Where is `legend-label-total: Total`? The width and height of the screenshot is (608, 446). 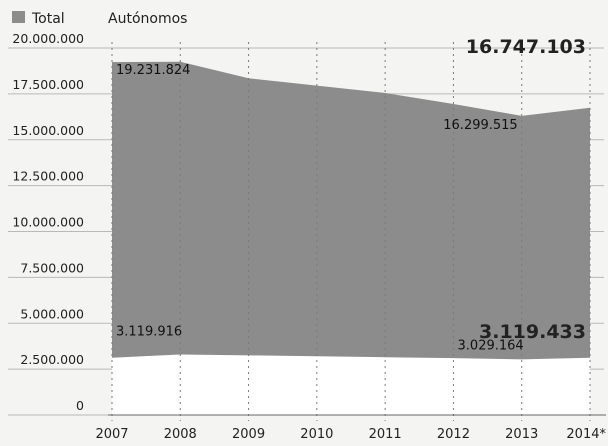 legend-label-total: Total is located at coordinates (48, 19).